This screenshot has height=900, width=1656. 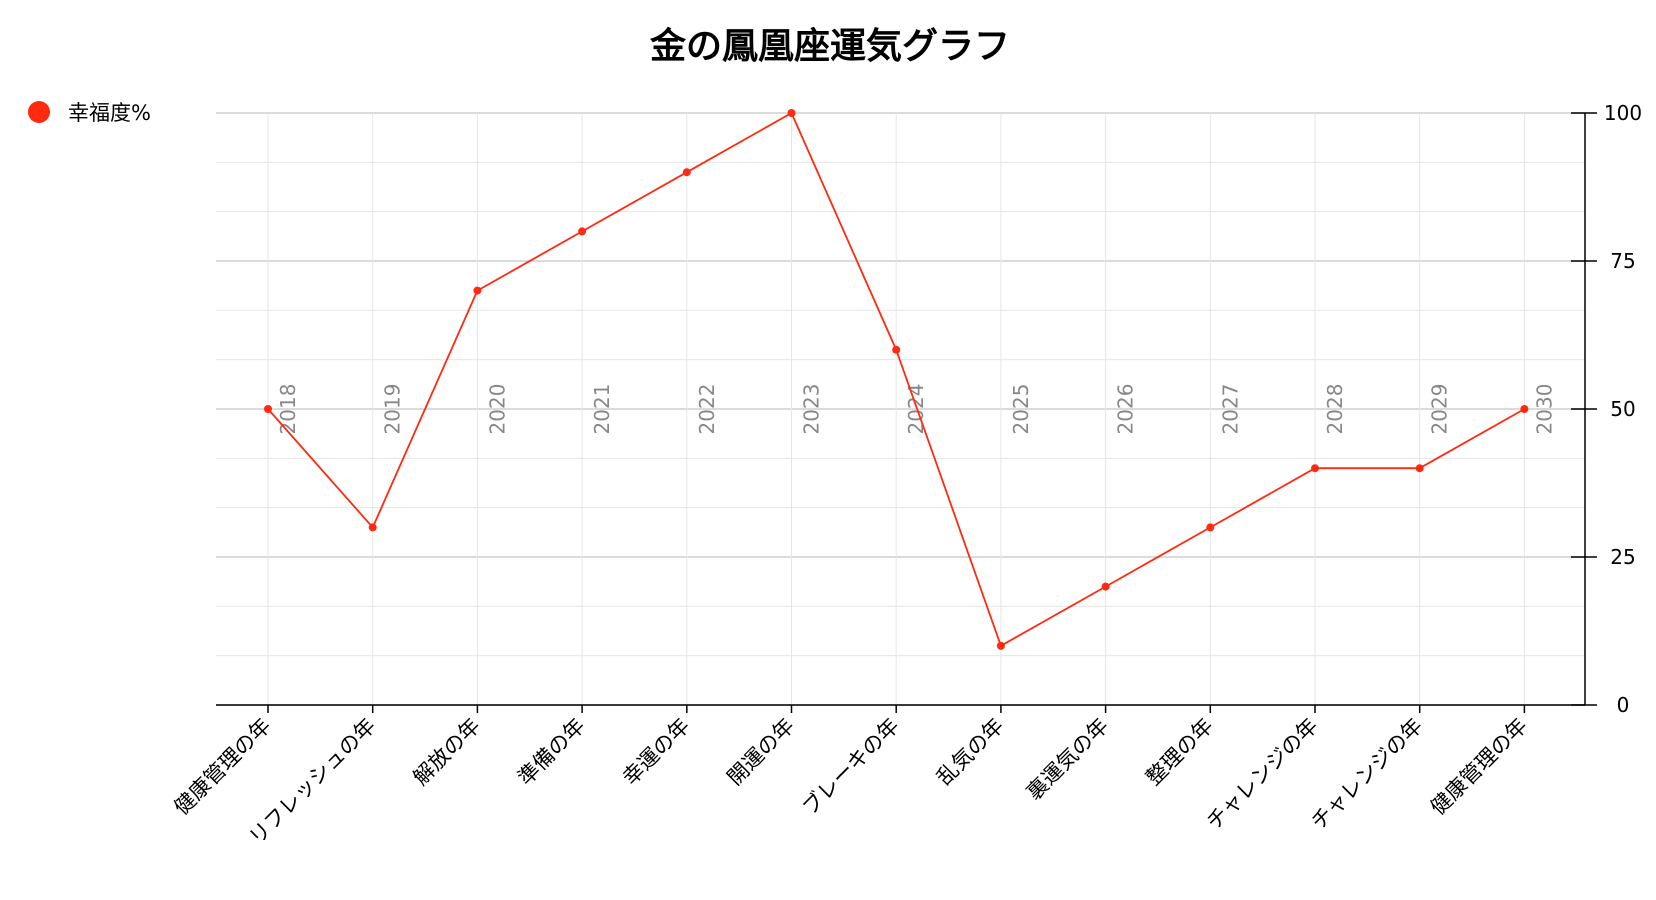 I want to click on x-tick-label: 開運の年, so click(x=761, y=752).